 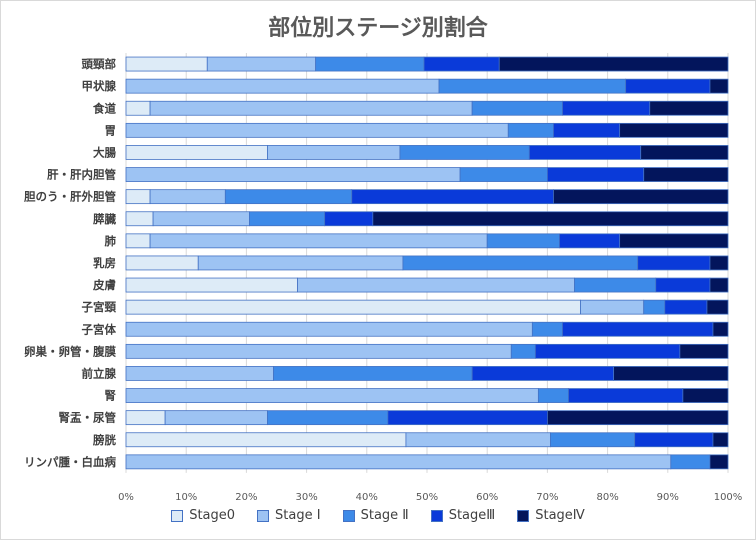 What do you see at coordinates (99, 329) in the screenshot?
I see `category-label: 子宮体` at bounding box center [99, 329].